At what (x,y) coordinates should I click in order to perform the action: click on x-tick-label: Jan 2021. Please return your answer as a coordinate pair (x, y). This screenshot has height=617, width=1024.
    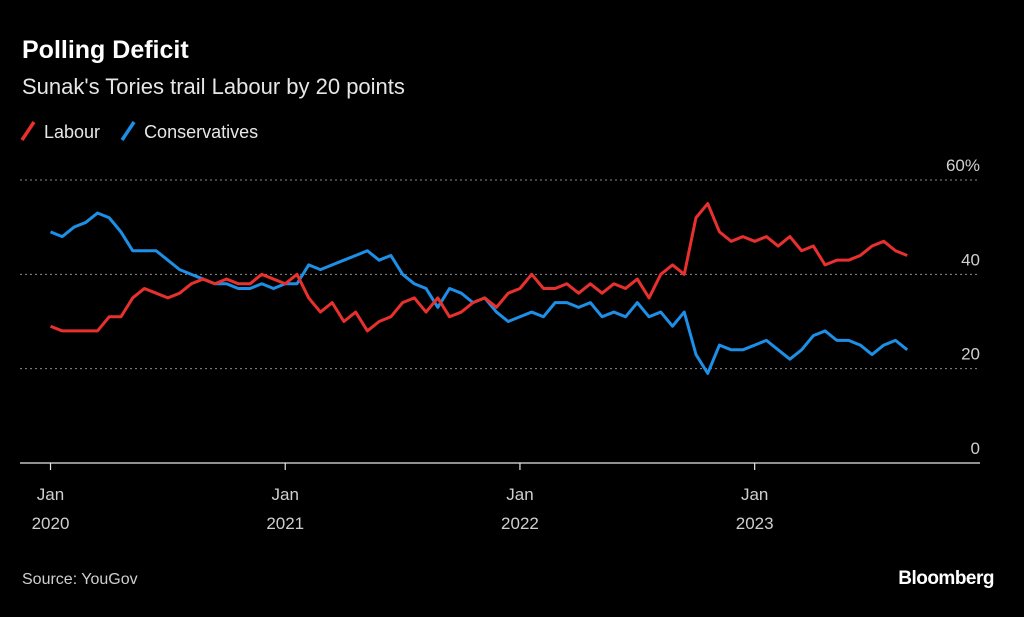
    Looking at the image, I should click on (285, 509).